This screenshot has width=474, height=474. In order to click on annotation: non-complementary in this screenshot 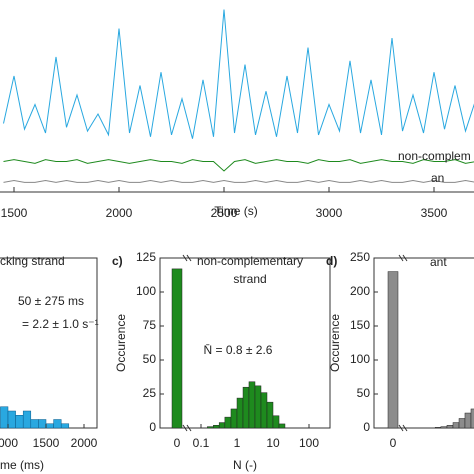, I will do `click(250, 261)`.